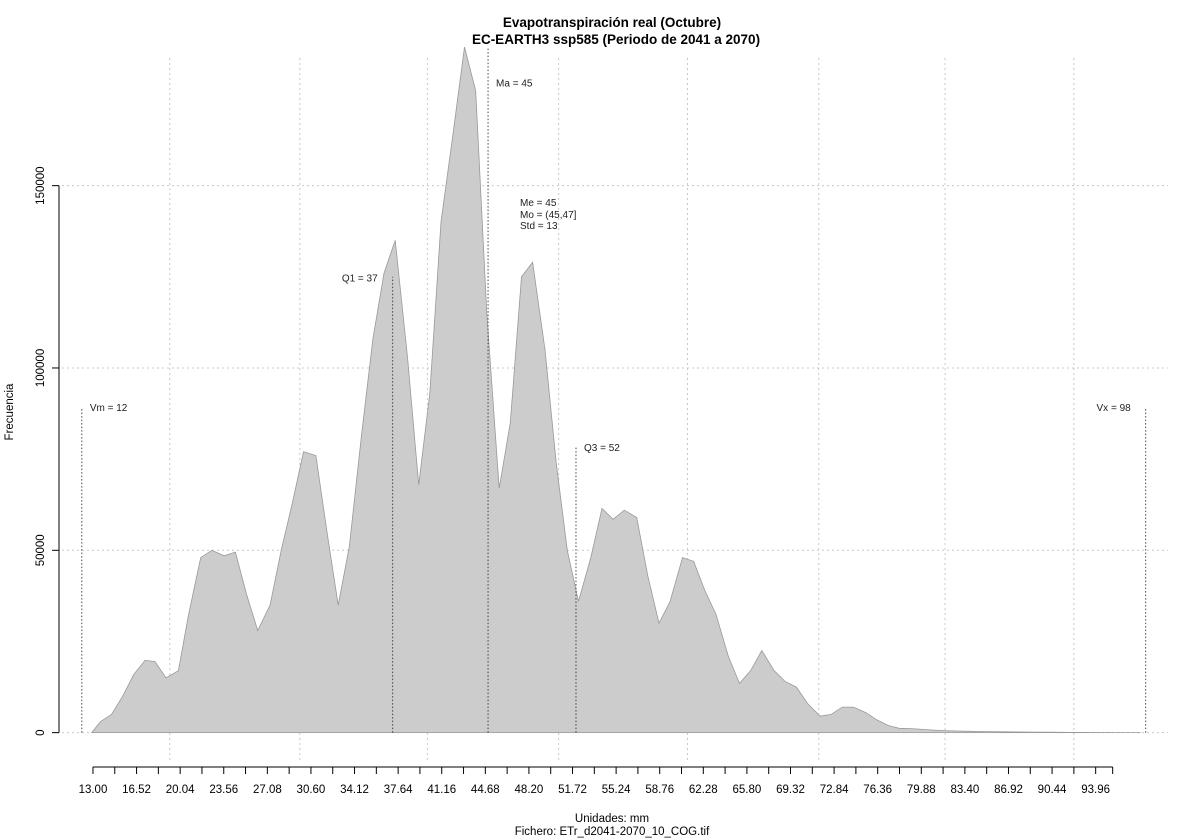 The image size is (1200, 840). What do you see at coordinates (834, 790) in the screenshot?
I see `x-tick-label: 72.84` at bounding box center [834, 790].